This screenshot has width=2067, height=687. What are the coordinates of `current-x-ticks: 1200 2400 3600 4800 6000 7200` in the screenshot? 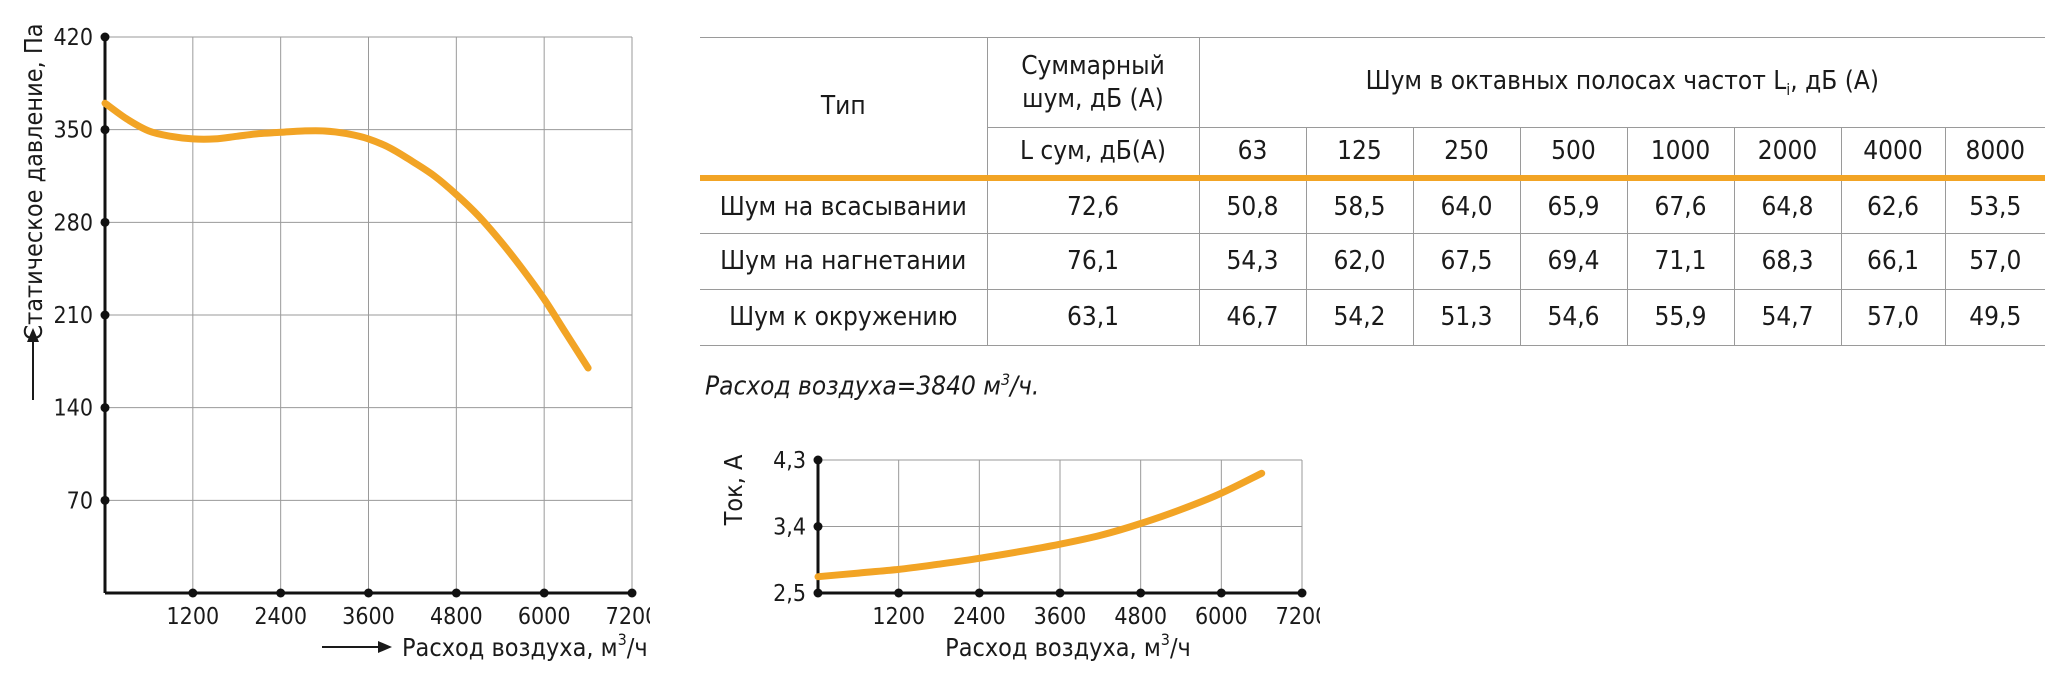 It's located at (1096, 609).